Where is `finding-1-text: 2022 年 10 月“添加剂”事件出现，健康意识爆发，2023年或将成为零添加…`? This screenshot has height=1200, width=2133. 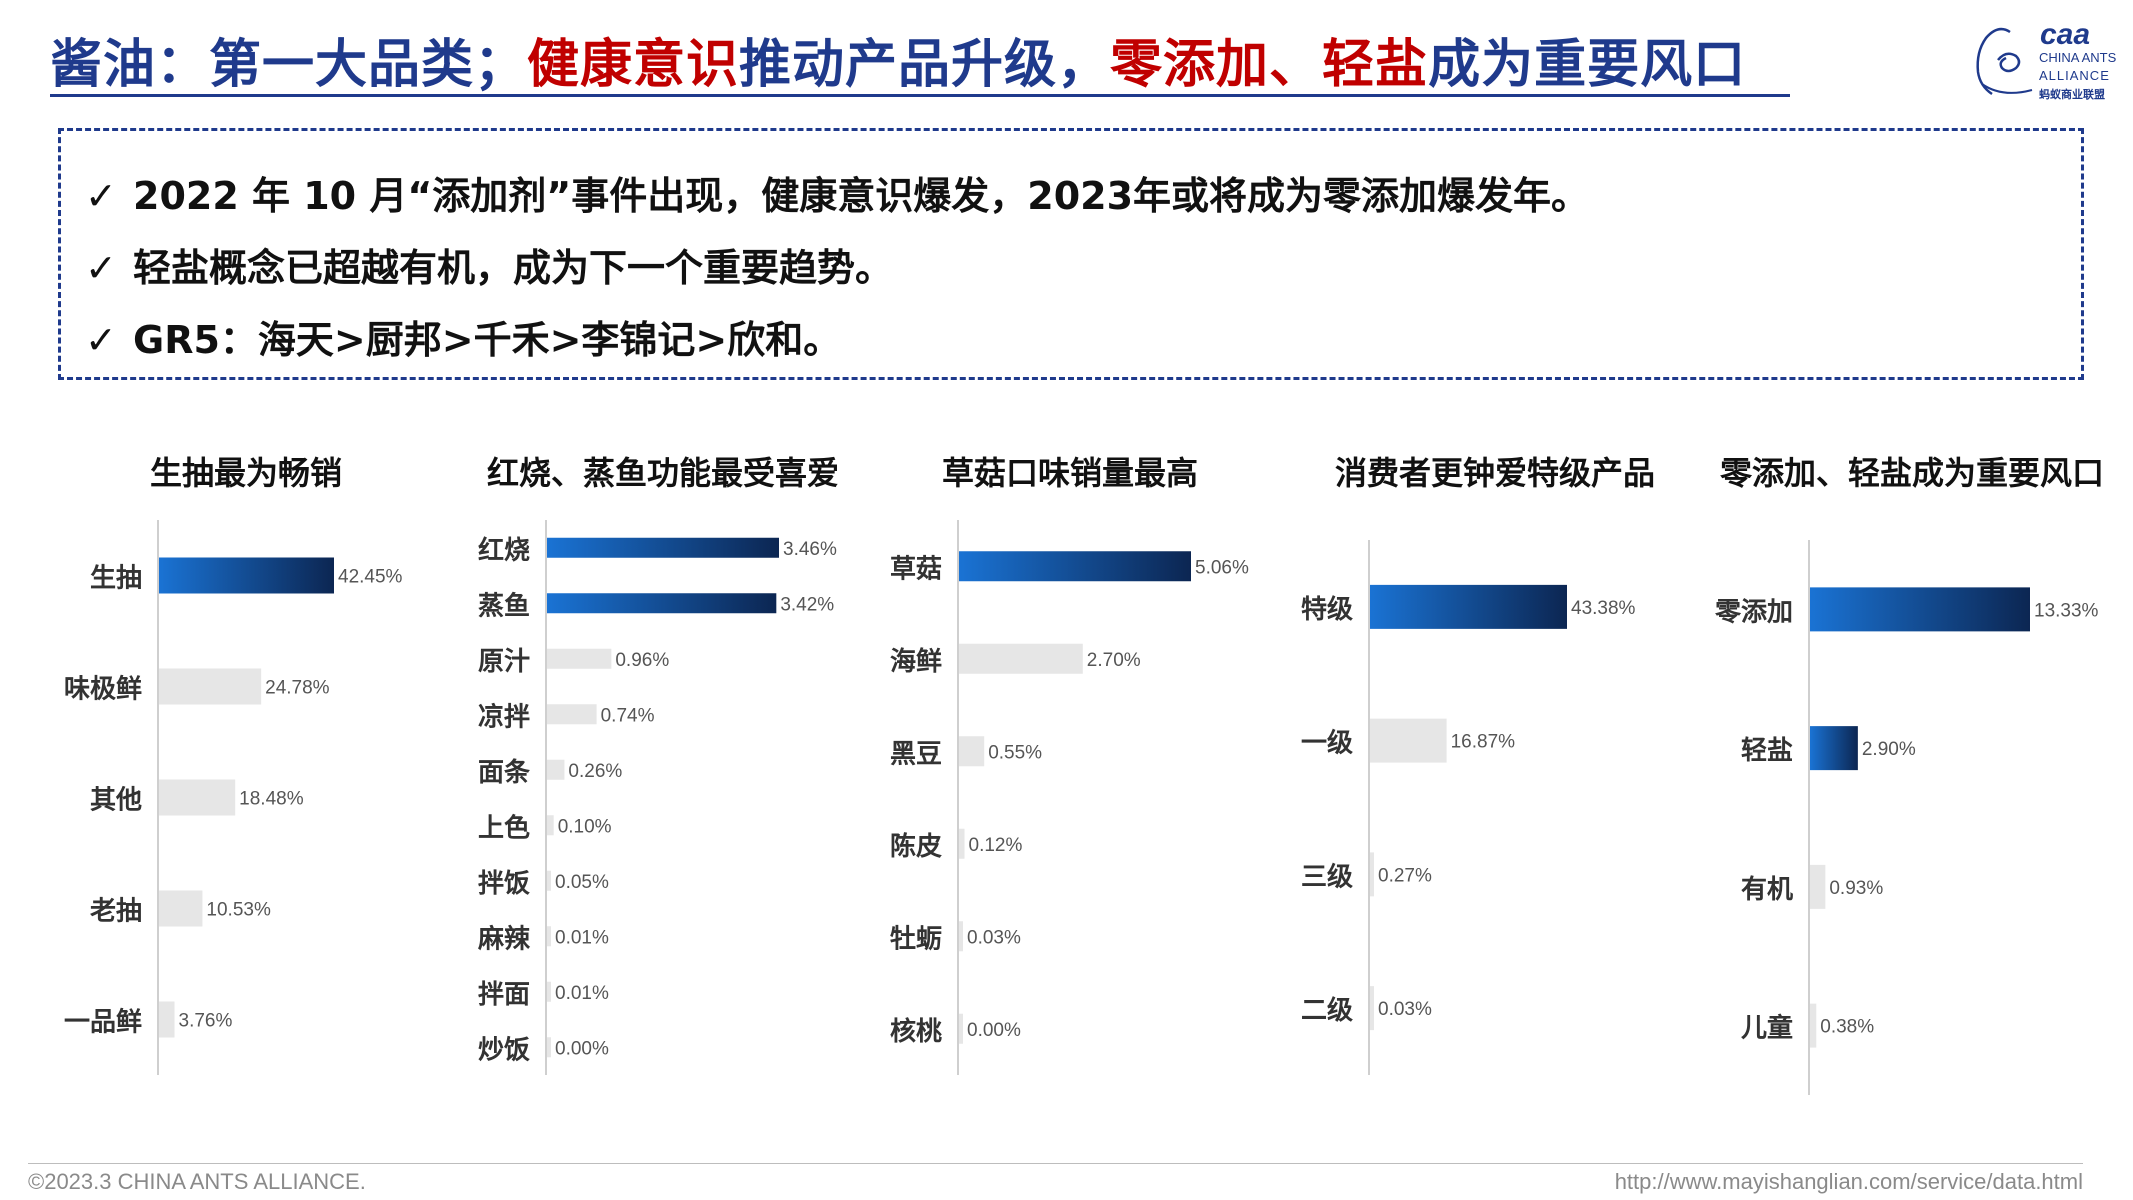 finding-1-text: 2022 年 10 月“添加剂”事件出现，健康意识爆发，2023年或将成为零添加… is located at coordinates (861, 196).